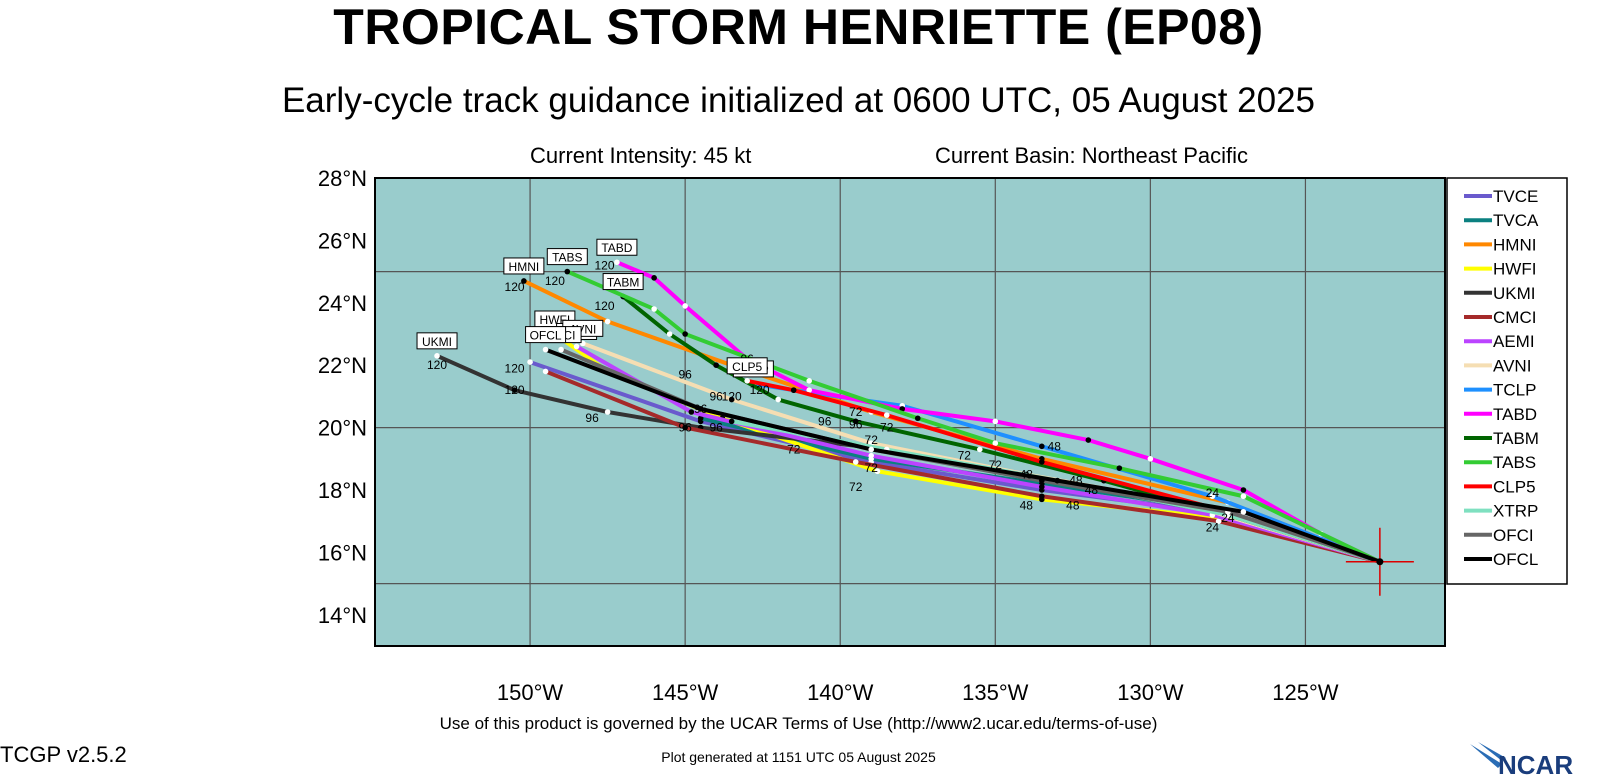 This screenshot has height=780, width=1597. Describe the element at coordinates (1488, 755) in the screenshot. I see `ncar-logo-swoosh` at that location.